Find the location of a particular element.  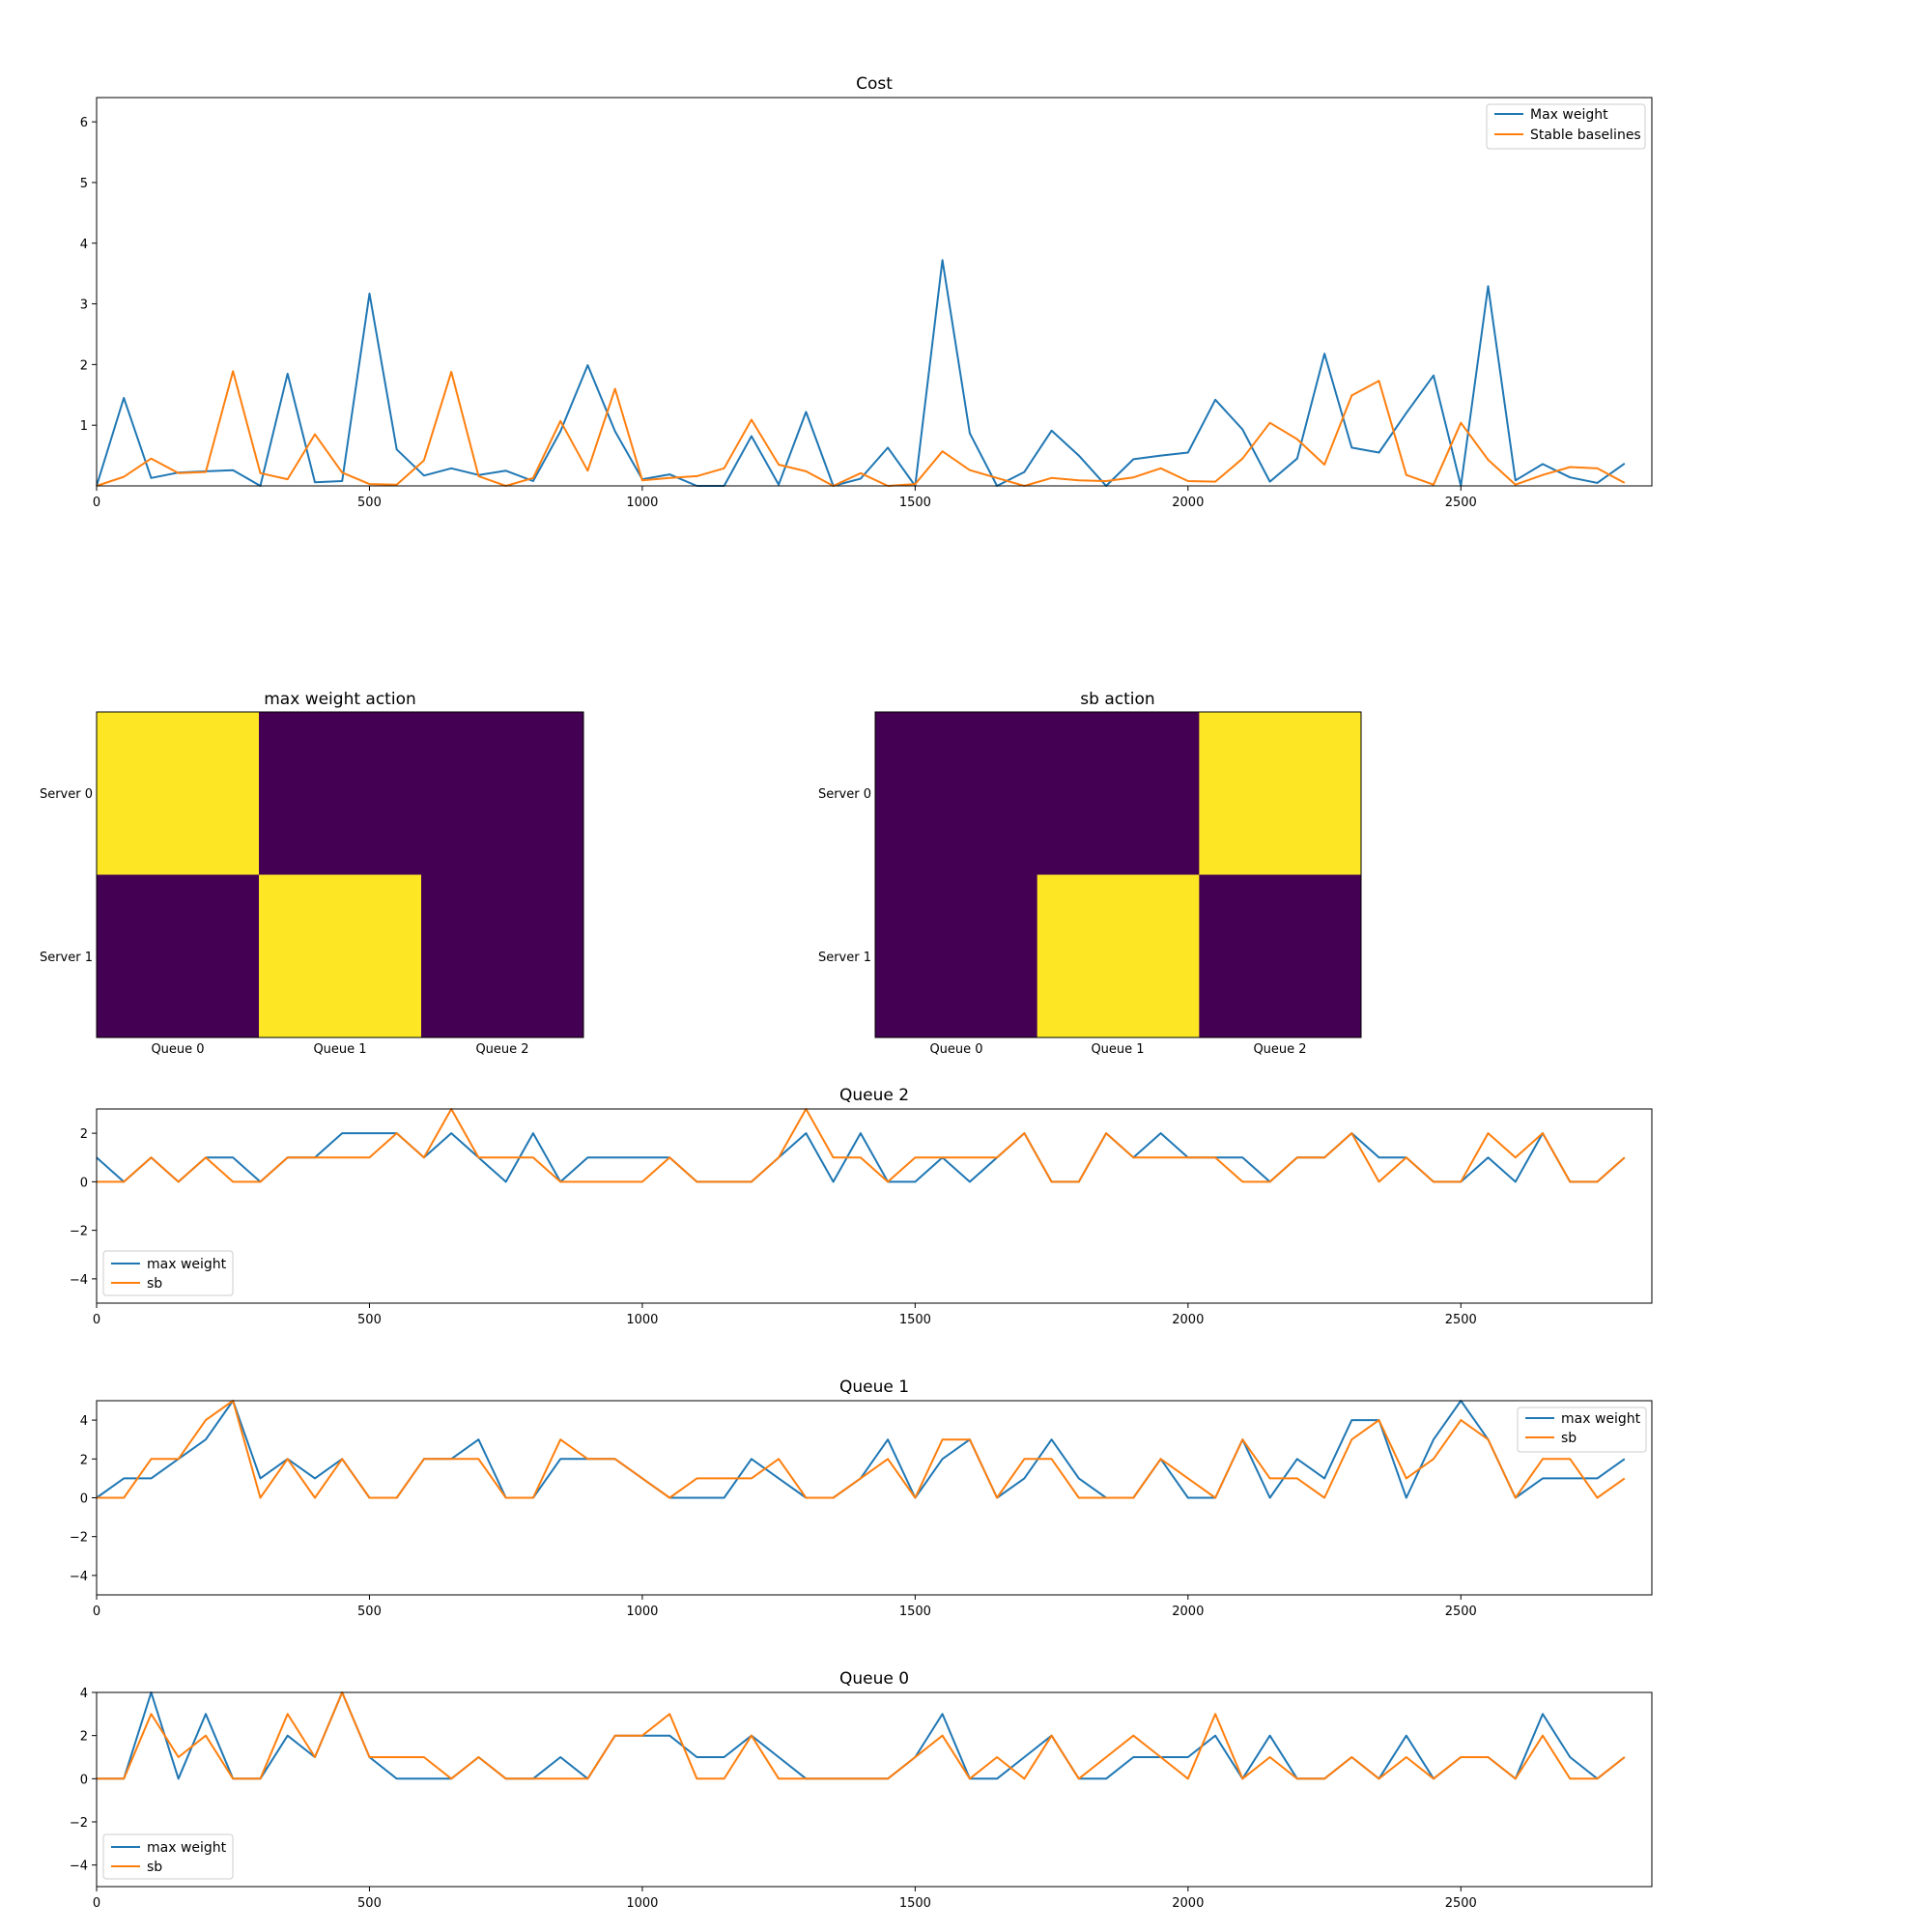

mw-action-col-label-queue-0: Queue 0 is located at coordinates (177, 1049).